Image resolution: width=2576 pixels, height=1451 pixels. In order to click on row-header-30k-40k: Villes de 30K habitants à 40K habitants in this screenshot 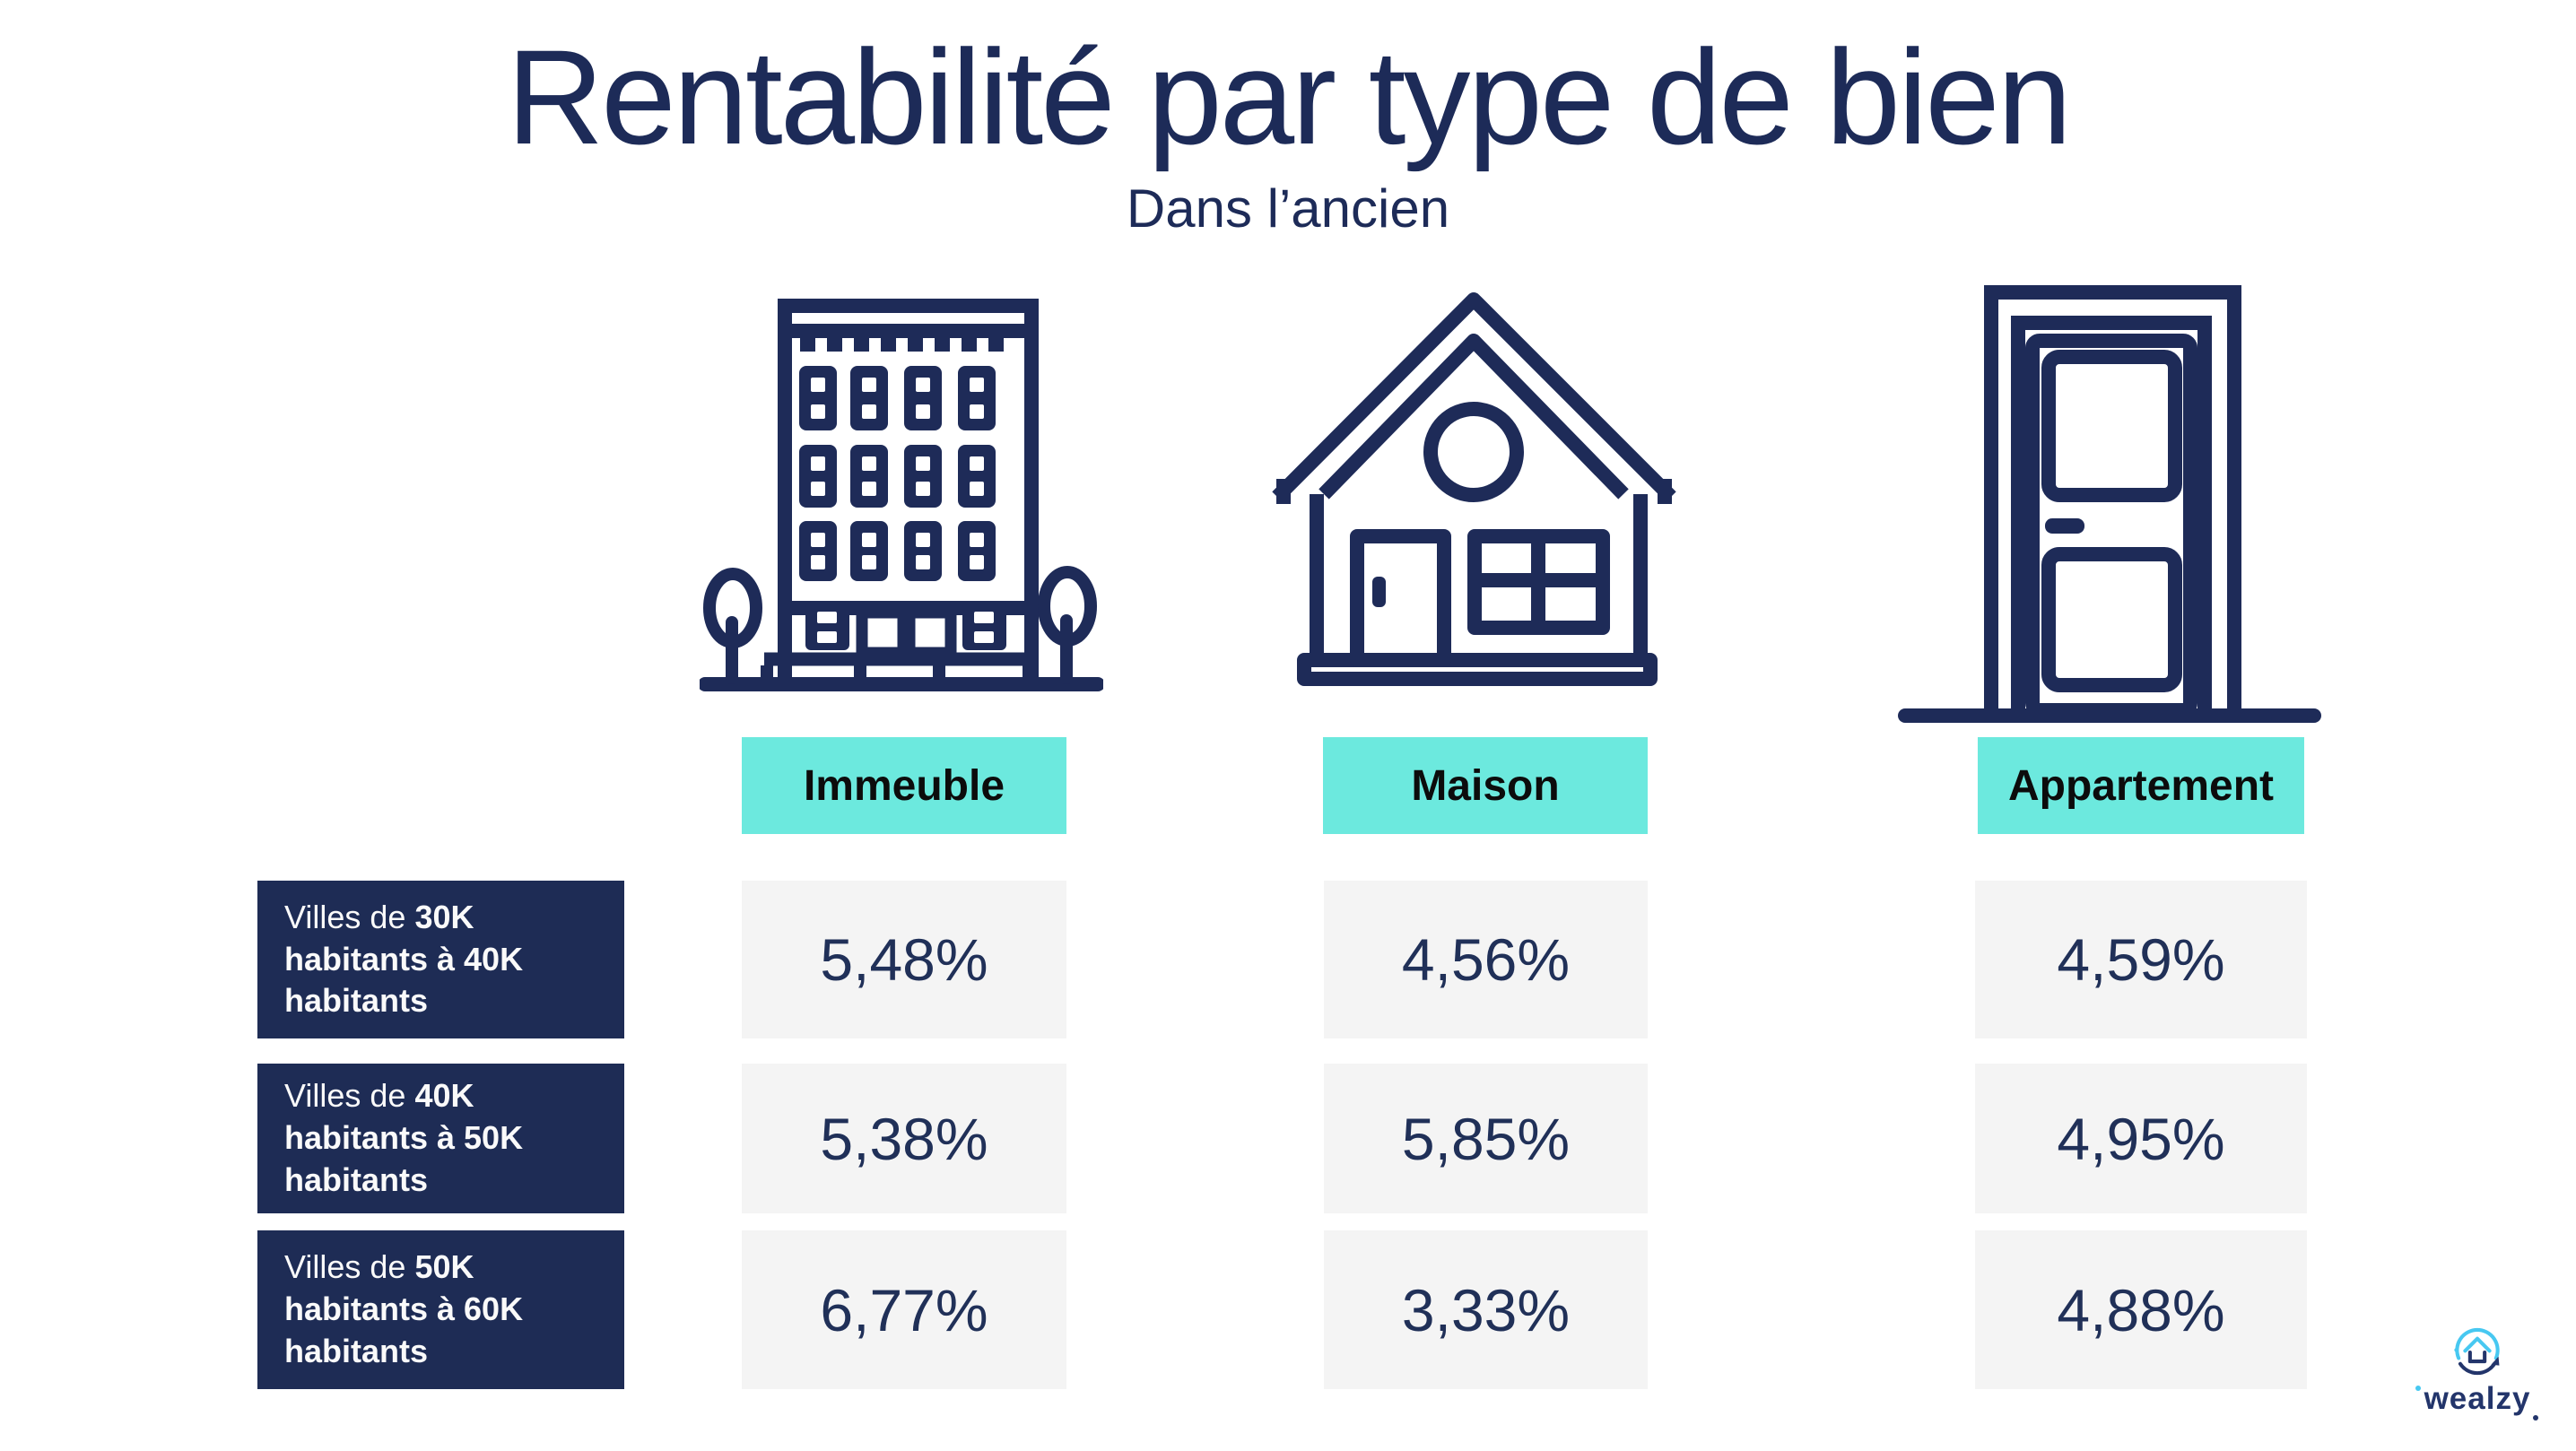, I will do `click(440, 960)`.